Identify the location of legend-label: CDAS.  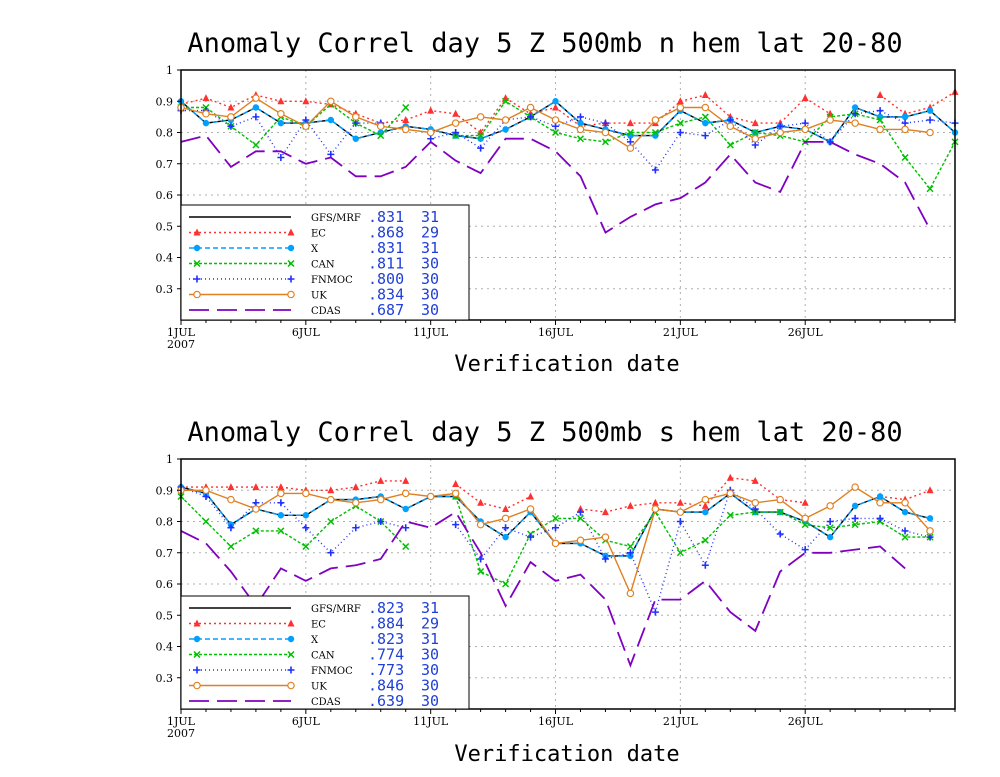
(326, 702).